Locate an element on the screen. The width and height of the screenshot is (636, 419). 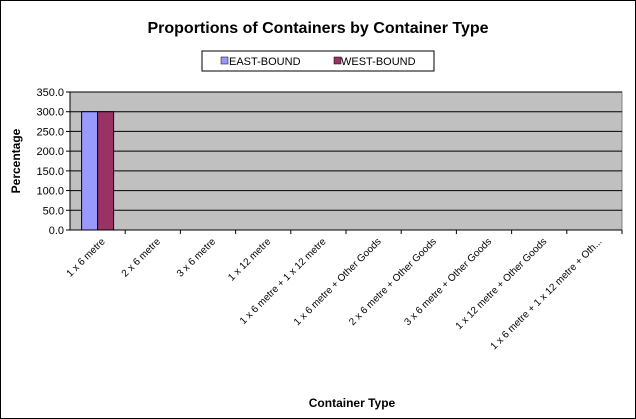
y-tick-label: 50.0 is located at coordinates (53, 211).